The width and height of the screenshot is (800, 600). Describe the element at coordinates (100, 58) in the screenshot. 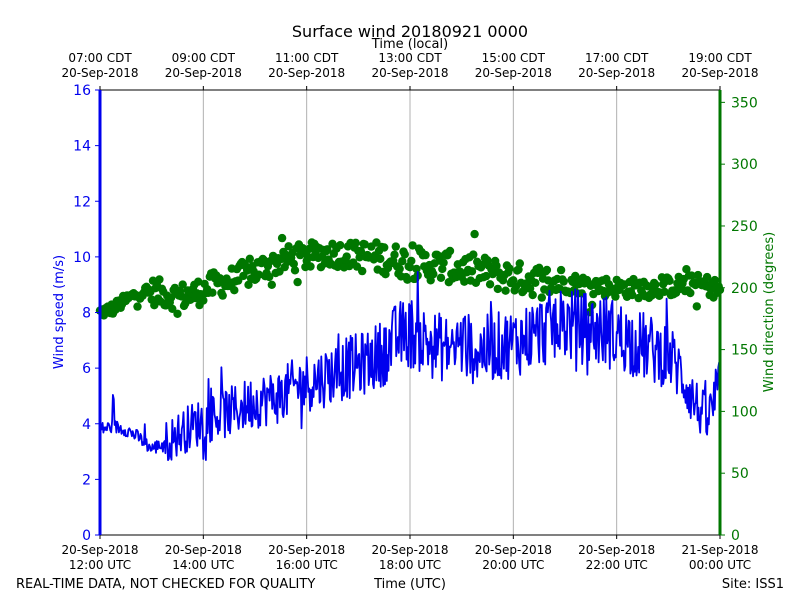

I see `top-tick-label: 07:00 CDT` at that location.